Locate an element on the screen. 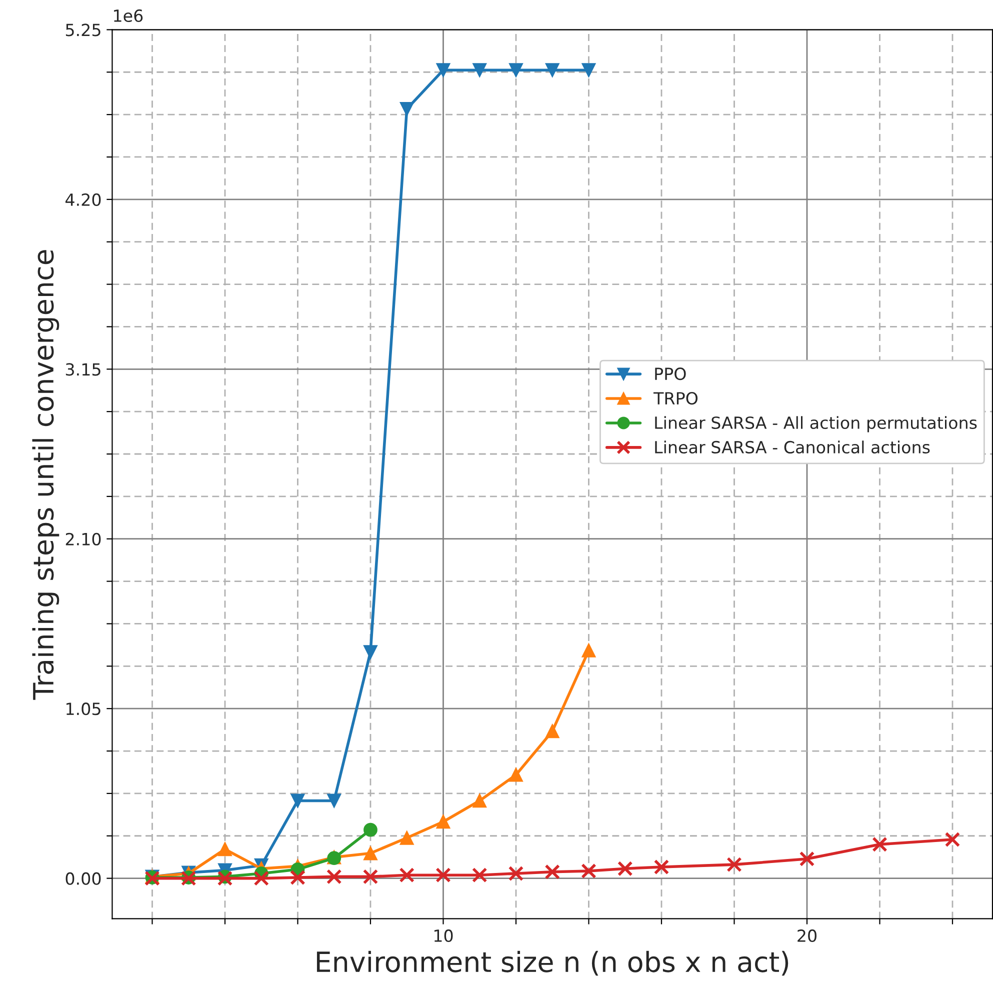 The height and width of the screenshot is (990, 993). legend-label: Linear SARSA - All action permutations is located at coordinates (816, 424).